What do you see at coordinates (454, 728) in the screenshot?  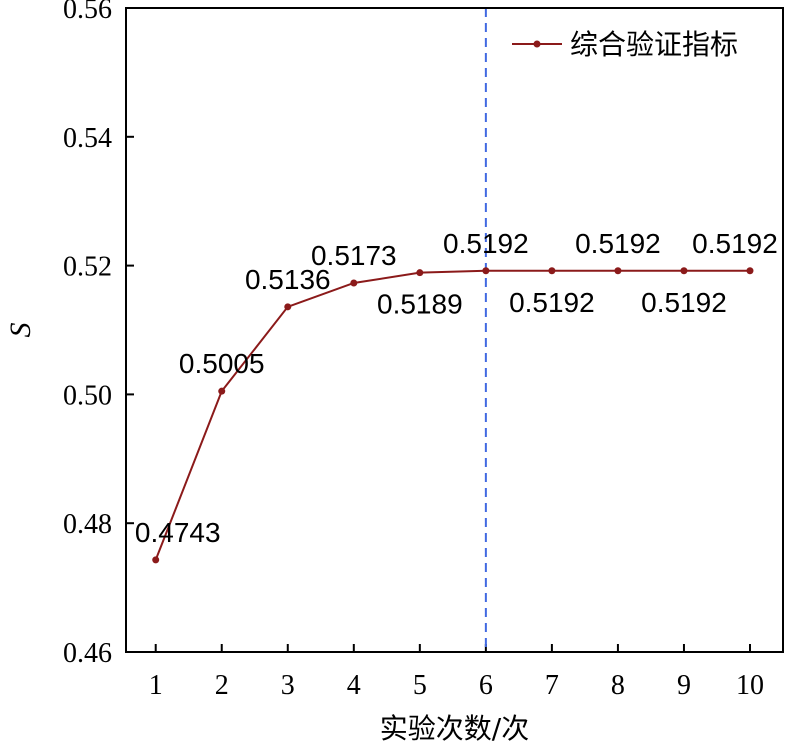 I see `x-axis-title: 实验次数/次` at bounding box center [454, 728].